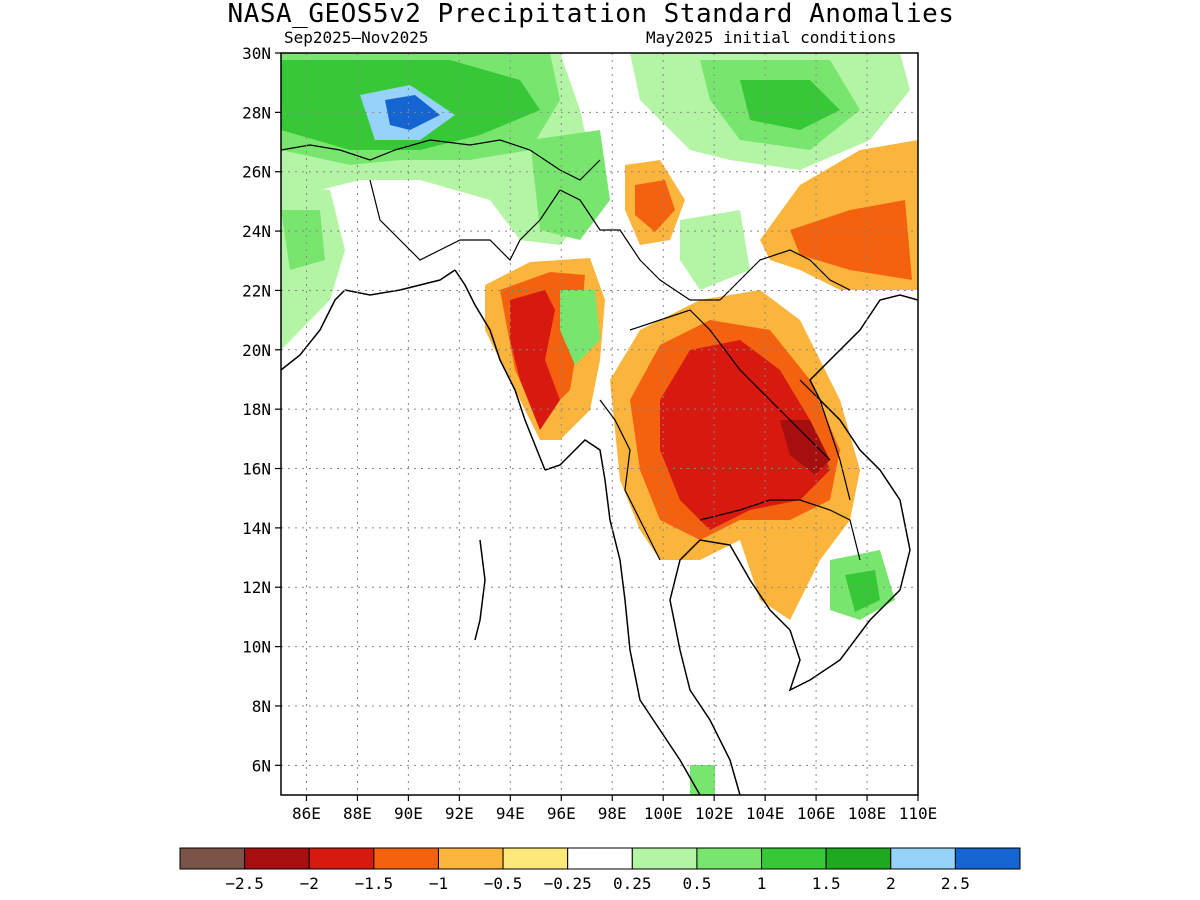 Image resolution: width=1200 pixels, height=900 pixels. Describe the element at coordinates (714, 813) in the screenshot. I see `lon-tick-label: 102E` at that location.